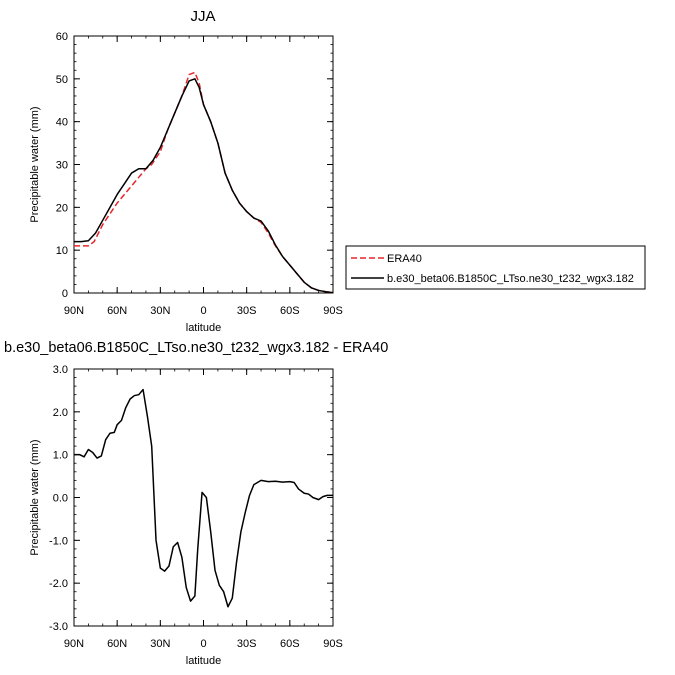  Describe the element at coordinates (60, 370) in the screenshot. I see `y-tick-label: 3.0` at that location.